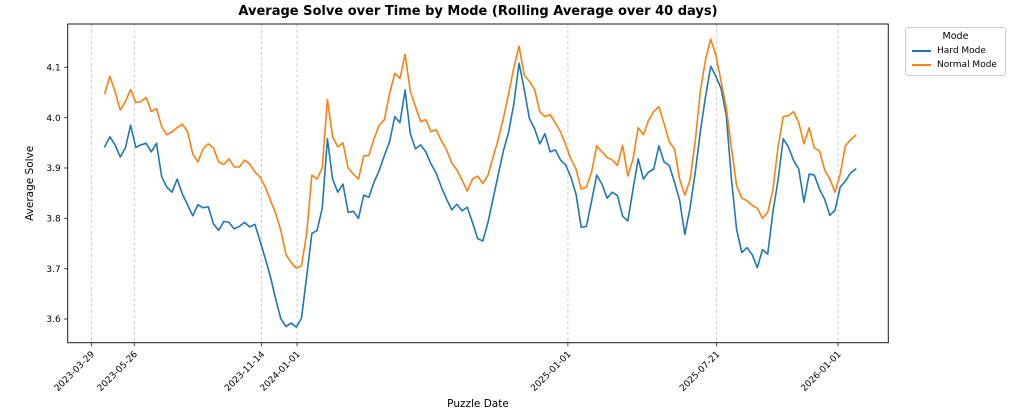  I want to click on y-tick-label: 3.6, so click(53, 320).